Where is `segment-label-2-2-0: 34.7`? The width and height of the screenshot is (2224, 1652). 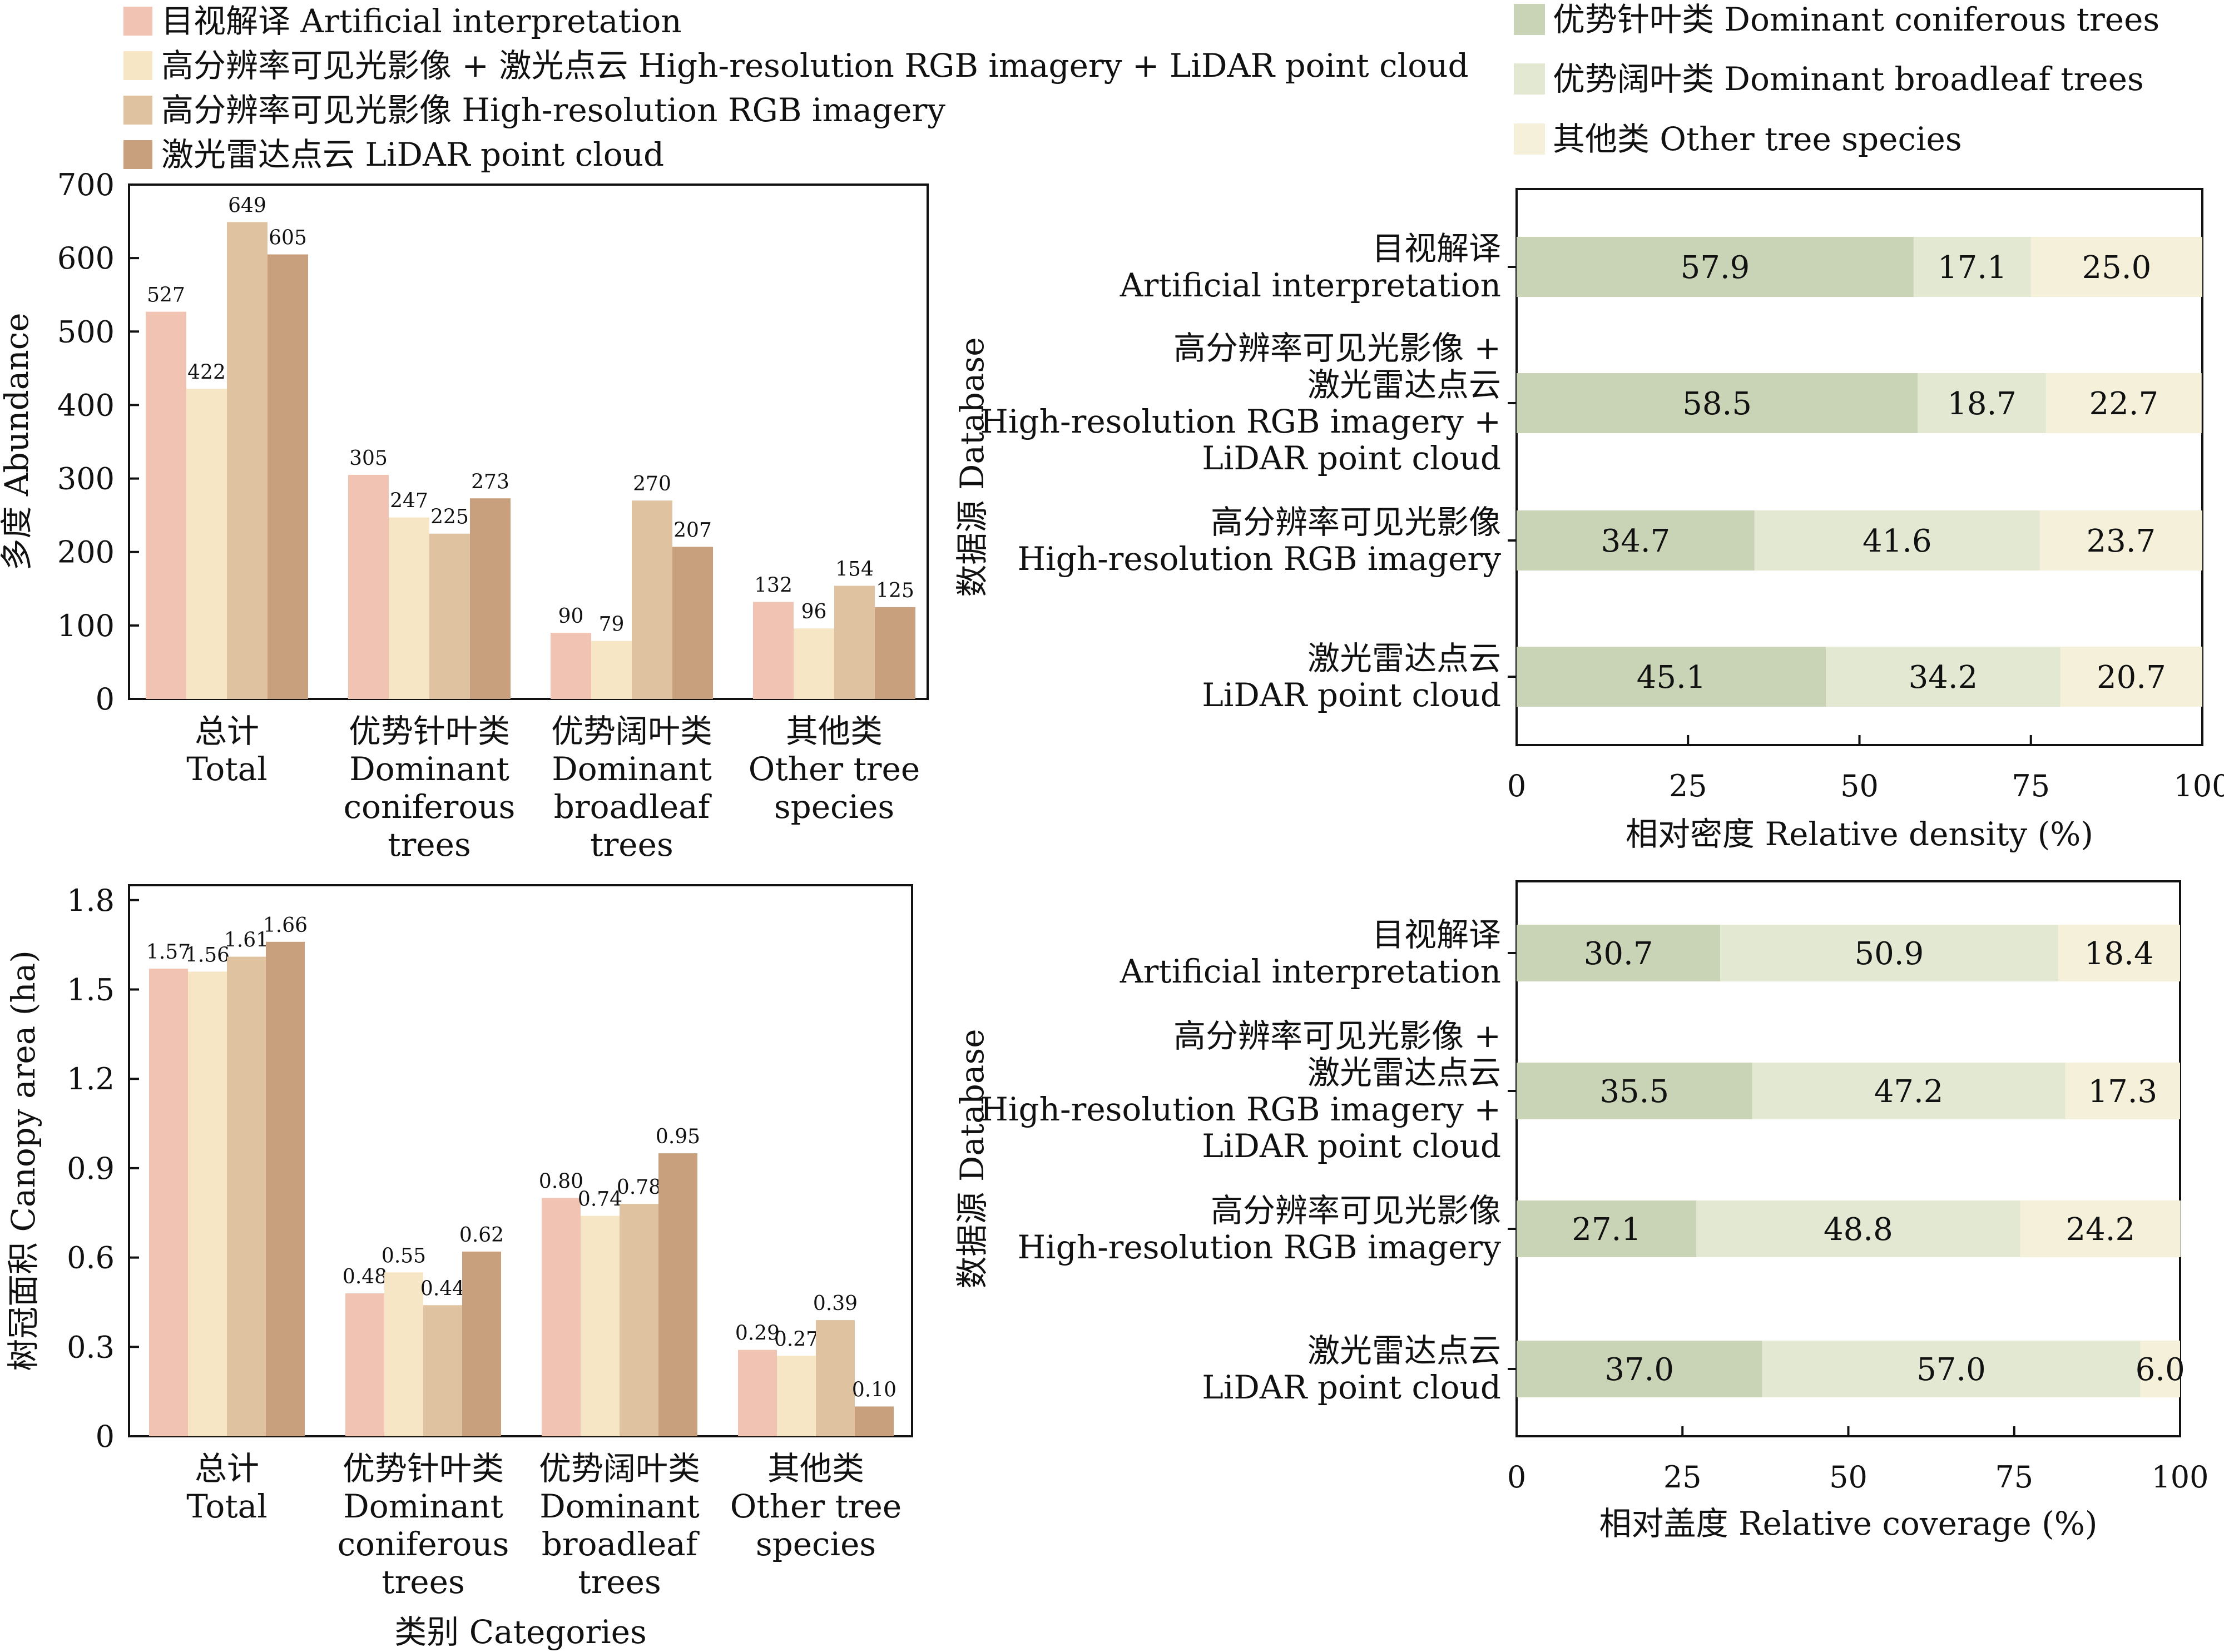
segment-label-2-2-0: 34.7 is located at coordinates (1636, 541).